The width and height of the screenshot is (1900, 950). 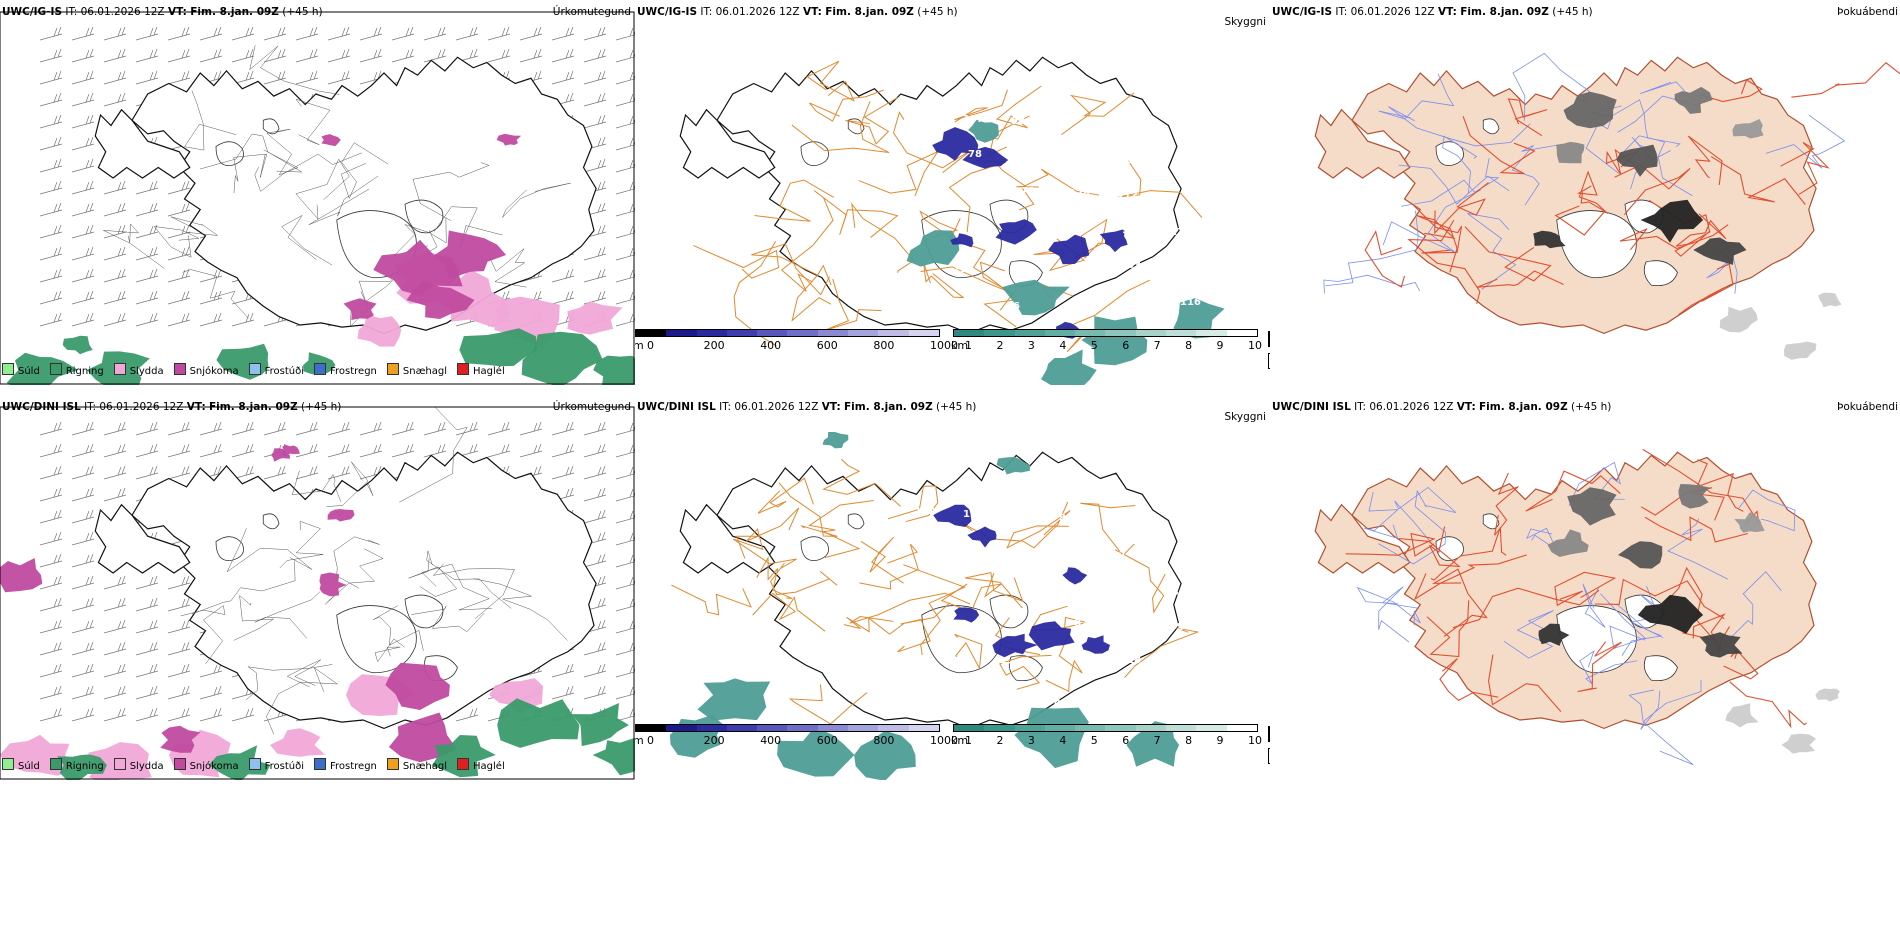 I want to click on valid-time: Fim. 8.jan. 09Z, so click(x=1504, y=12).